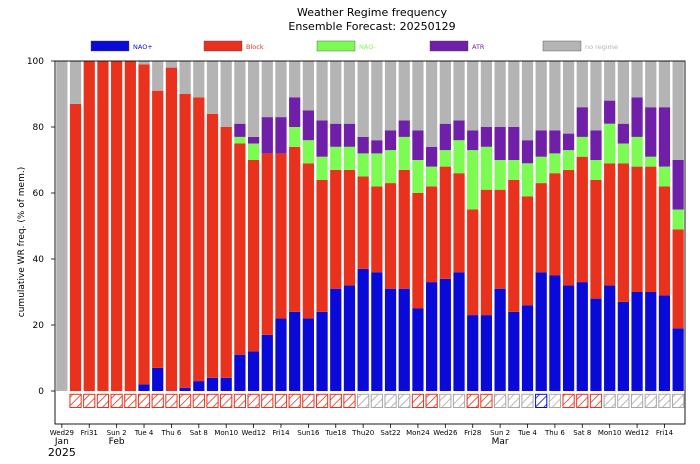 This screenshot has height=464, width=700. I want to click on legend-label-nao: NAO+, so click(143, 47).